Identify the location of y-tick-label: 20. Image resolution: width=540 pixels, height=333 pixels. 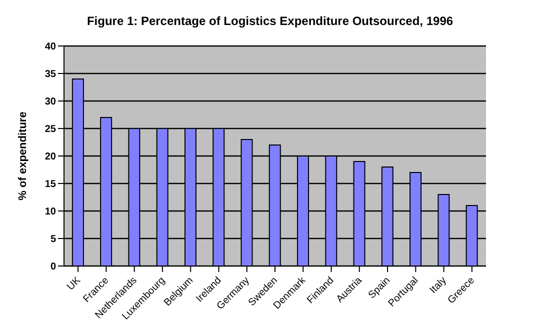
(50, 157).